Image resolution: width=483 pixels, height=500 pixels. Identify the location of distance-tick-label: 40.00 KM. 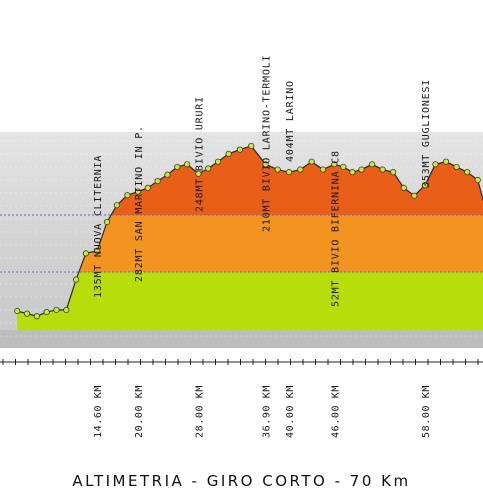
(290, 411).